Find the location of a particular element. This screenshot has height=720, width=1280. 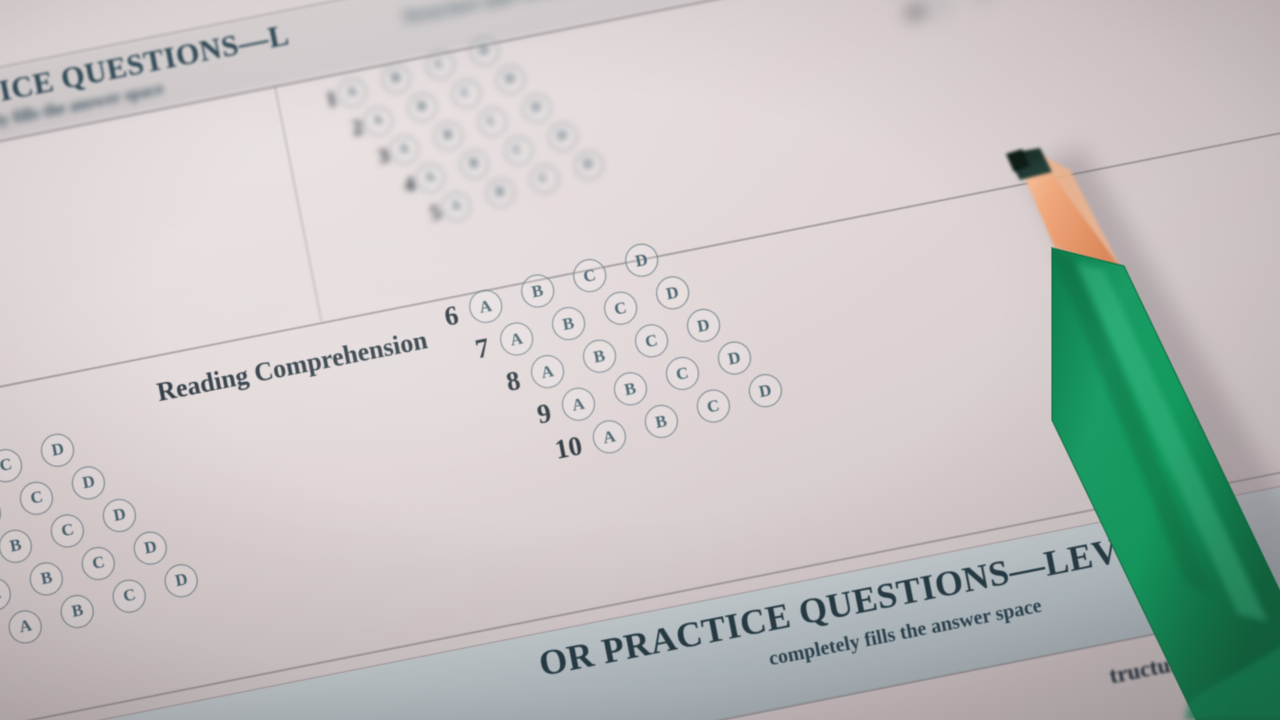

question-number: 1 is located at coordinates (331, 98).